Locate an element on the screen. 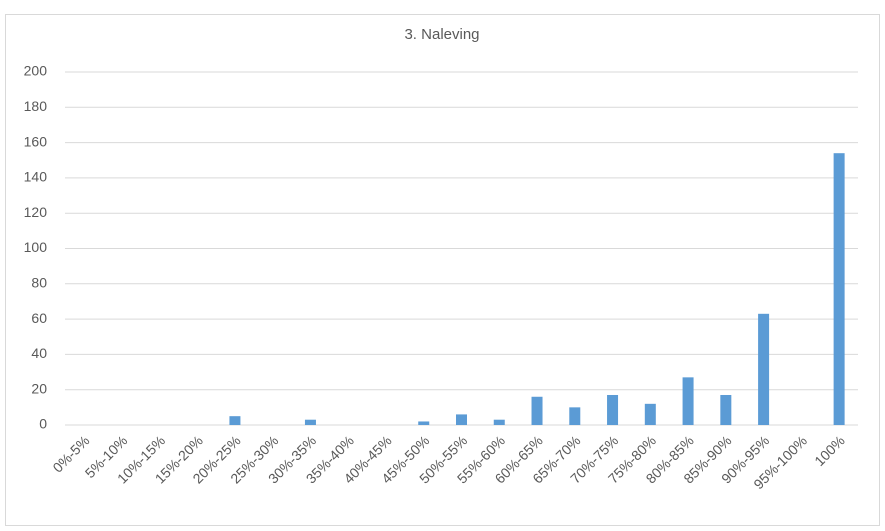 This screenshot has height=531, width=885. y-tick-label: 80 is located at coordinates (39, 283).